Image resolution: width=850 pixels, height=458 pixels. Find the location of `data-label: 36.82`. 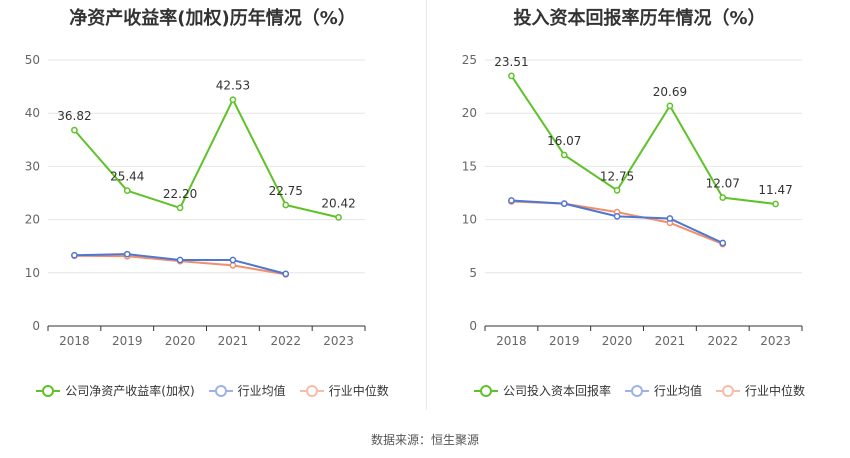

data-label: 36.82 is located at coordinates (74, 116).